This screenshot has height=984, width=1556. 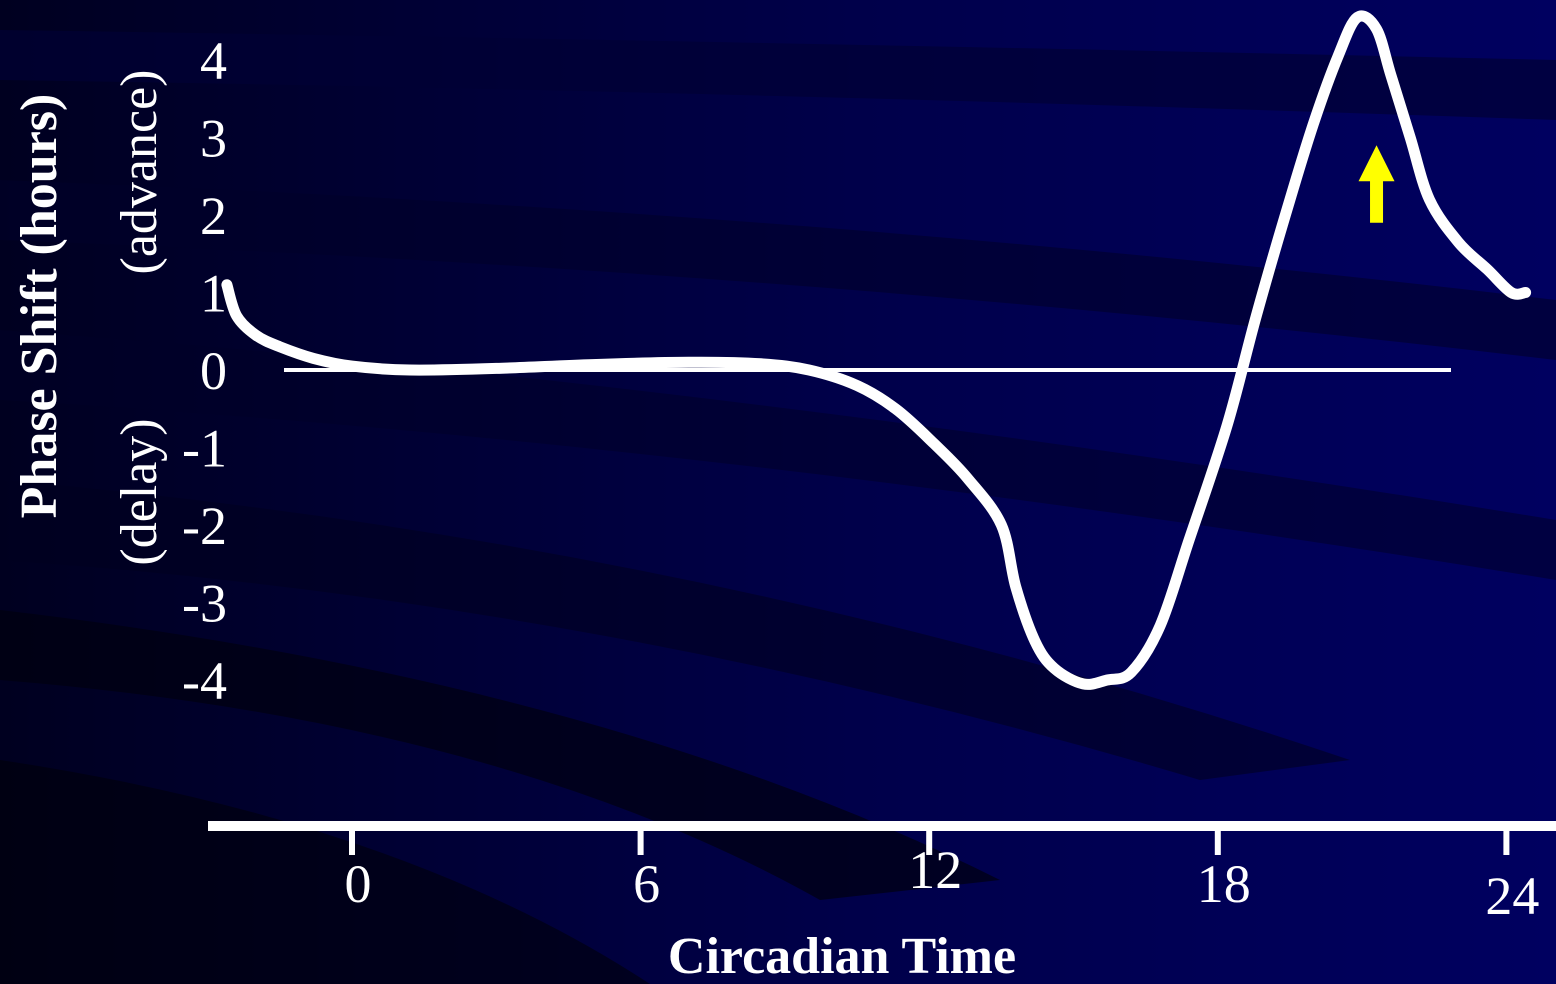 I want to click on x-axis-title: Circadian Time, so click(x=842, y=956).